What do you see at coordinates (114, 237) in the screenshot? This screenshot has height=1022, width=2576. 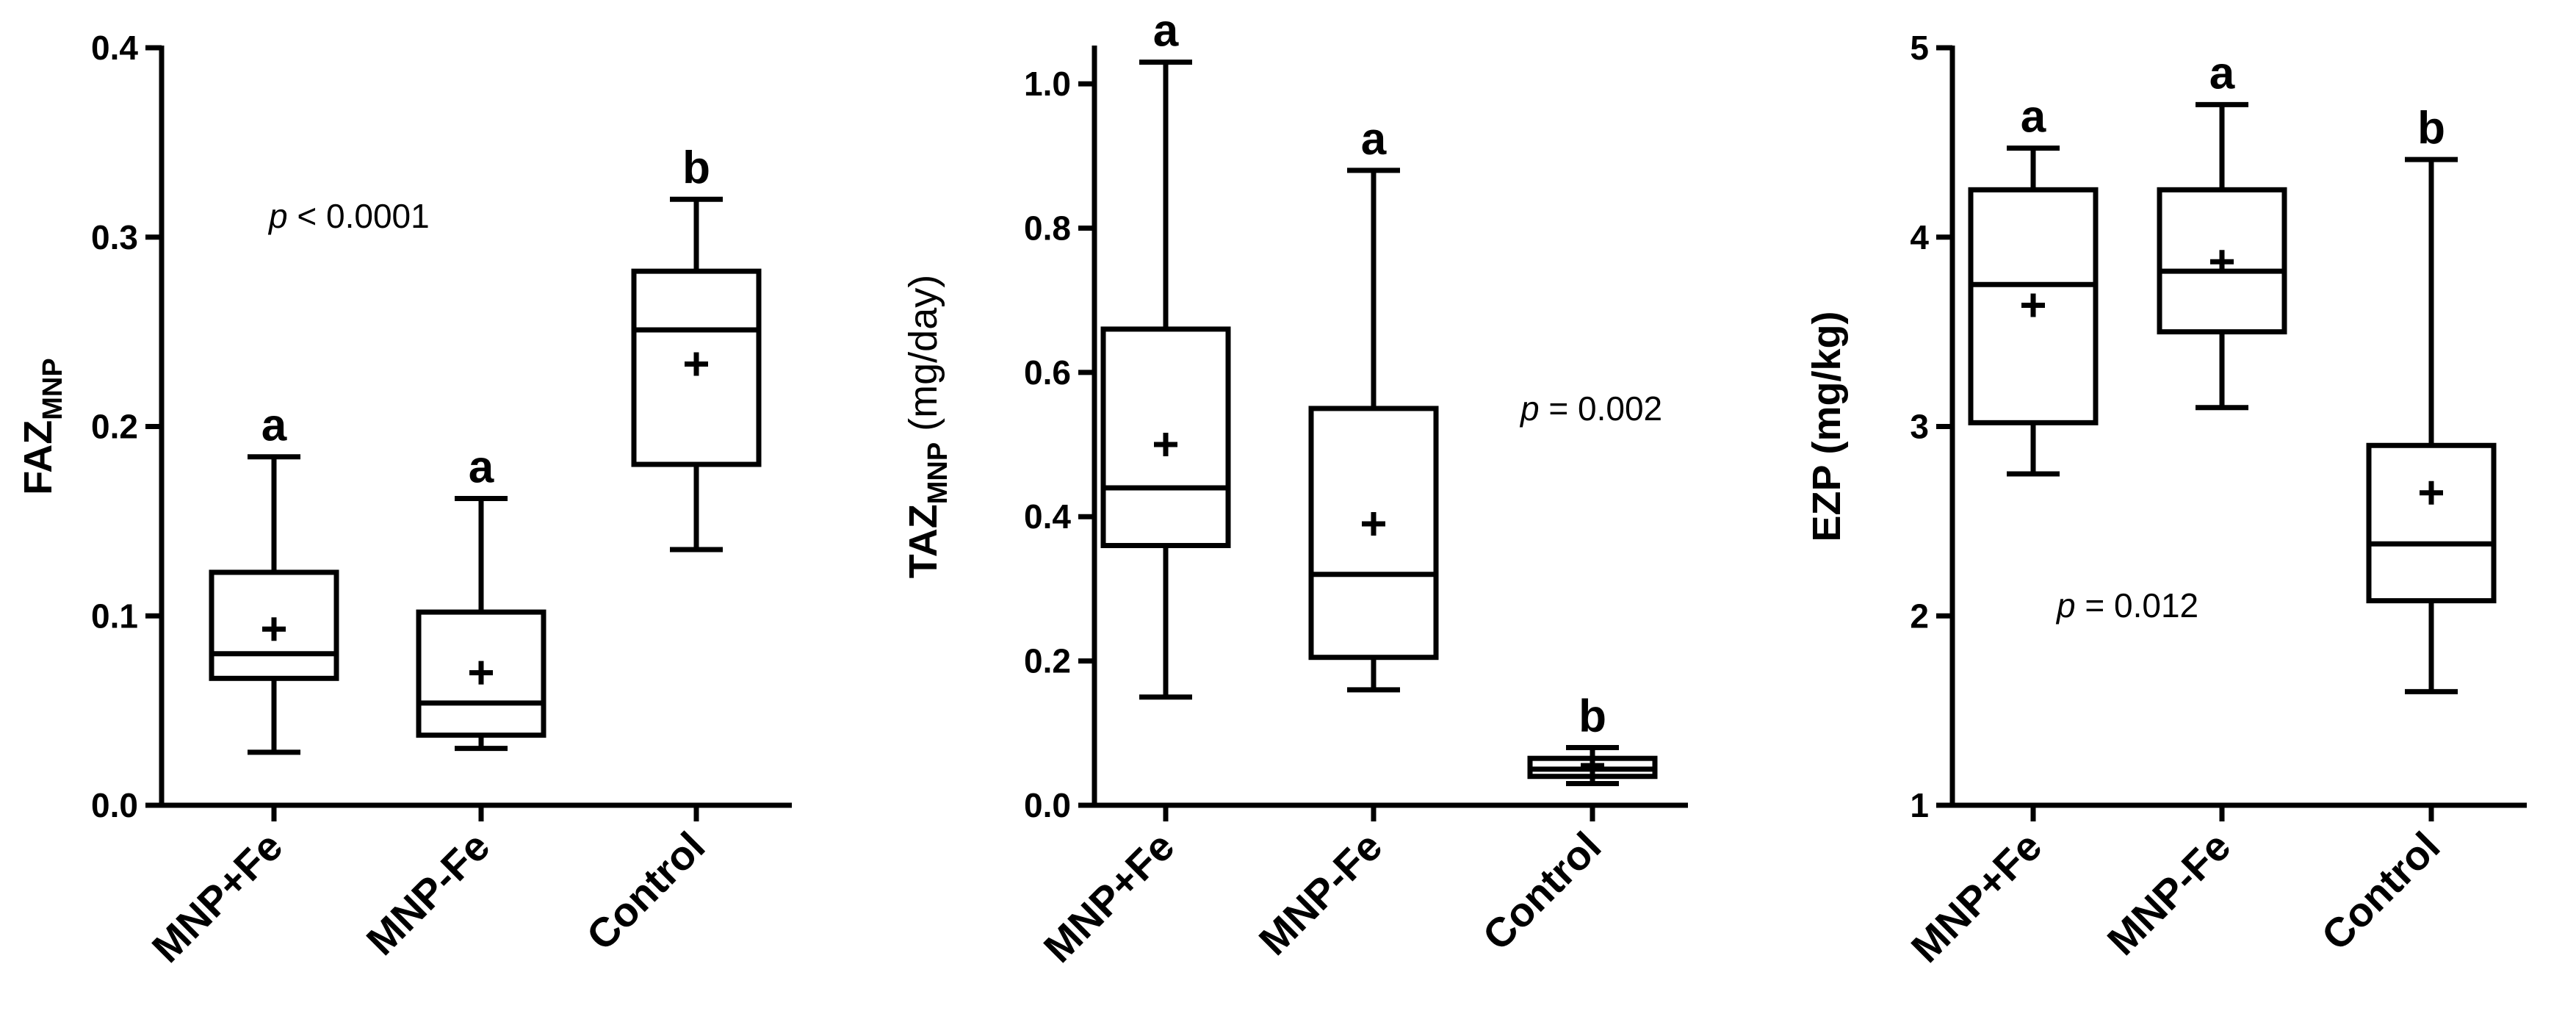 I see `y-tick-label: 0.3` at bounding box center [114, 237].